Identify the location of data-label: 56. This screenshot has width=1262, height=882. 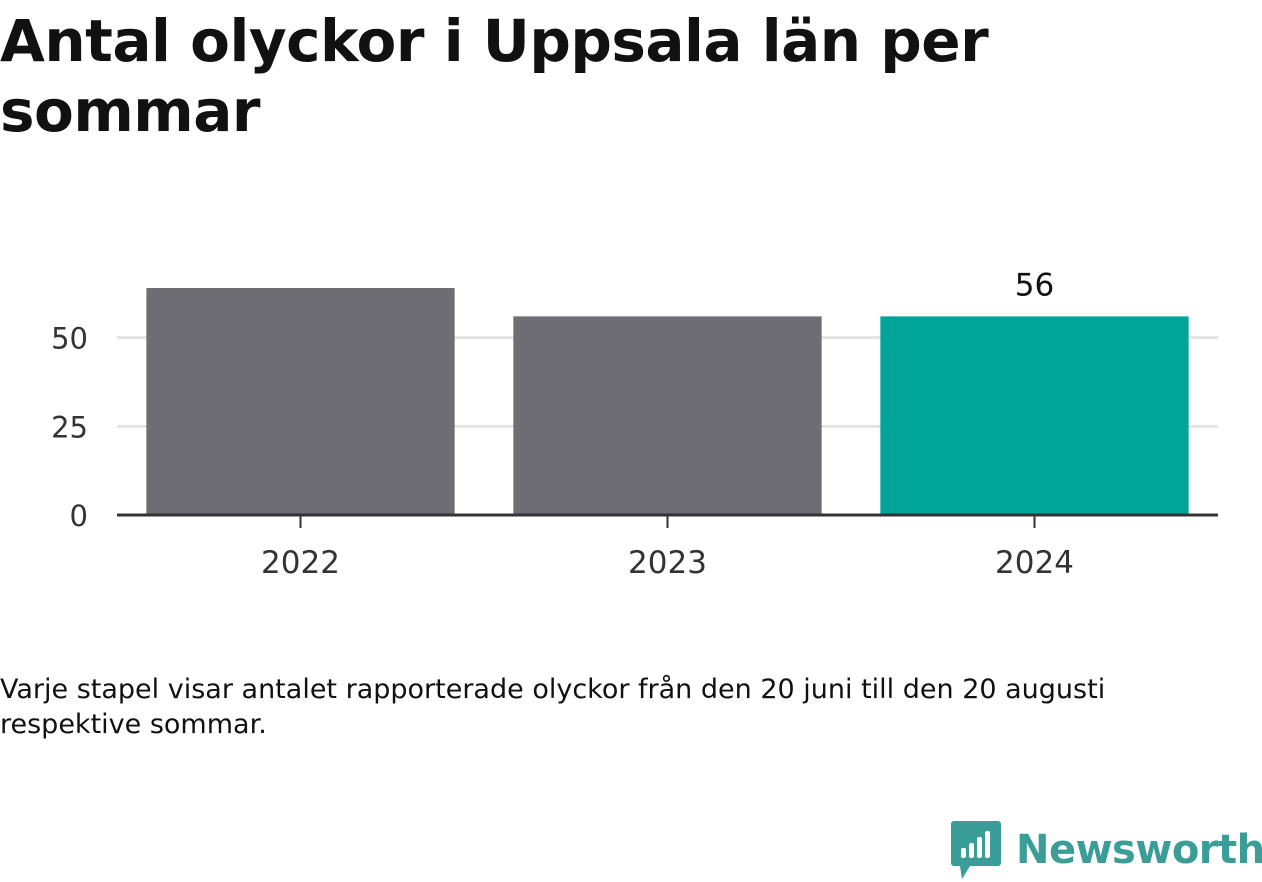
(1034, 285).